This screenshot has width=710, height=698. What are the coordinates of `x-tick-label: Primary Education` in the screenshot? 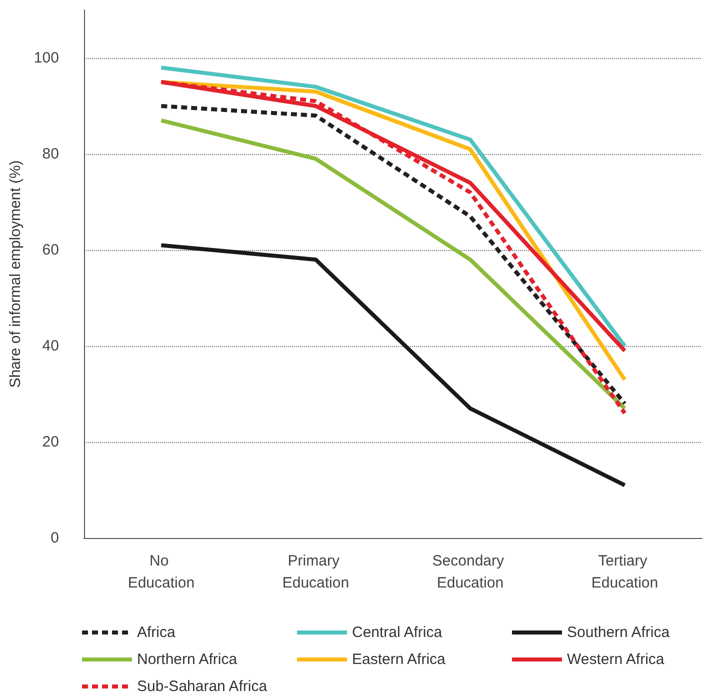 It's located at (316, 572).